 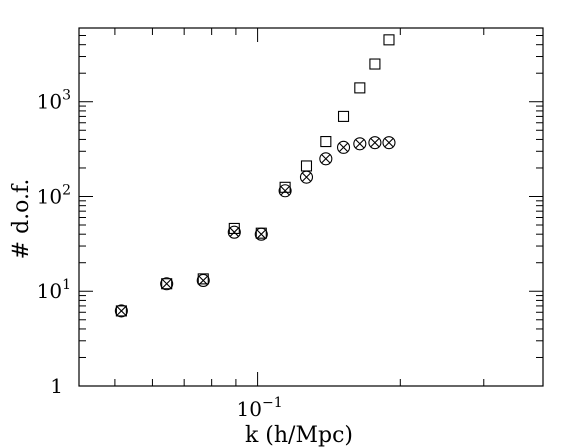 What do you see at coordinates (260, 408) in the screenshot?
I see `x-tick-label: 10−1` at bounding box center [260, 408].